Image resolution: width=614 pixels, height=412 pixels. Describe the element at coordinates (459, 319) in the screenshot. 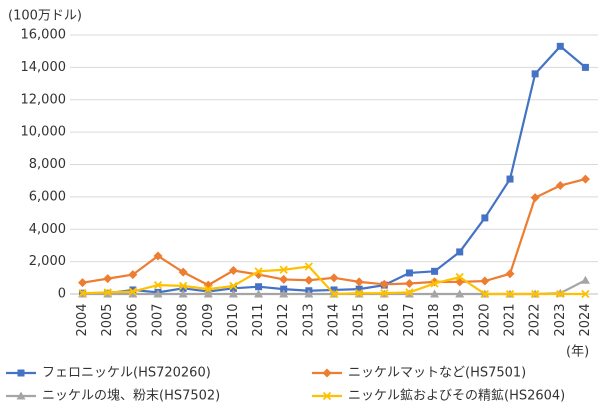

I see `x-tick-label: 2019` at that location.